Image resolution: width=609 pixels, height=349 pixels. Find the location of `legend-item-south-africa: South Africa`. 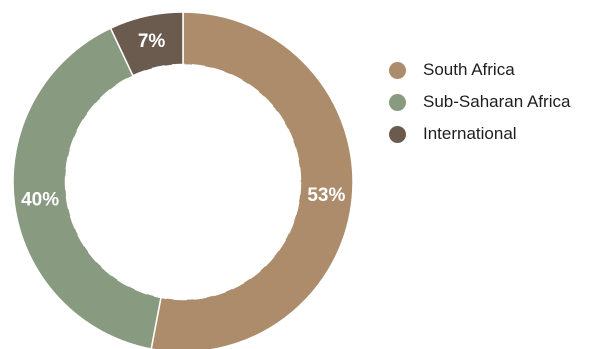

legend-item-south-africa: South Africa is located at coordinates (479, 70).